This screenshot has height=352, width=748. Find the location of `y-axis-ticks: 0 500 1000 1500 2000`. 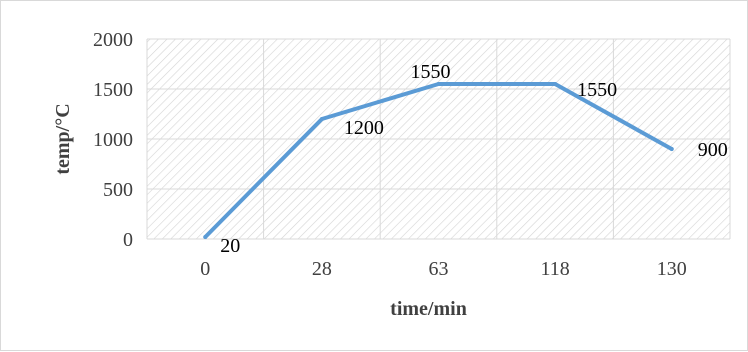

y-axis-ticks: 0 500 1000 1500 2000 is located at coordinates (113, 140).